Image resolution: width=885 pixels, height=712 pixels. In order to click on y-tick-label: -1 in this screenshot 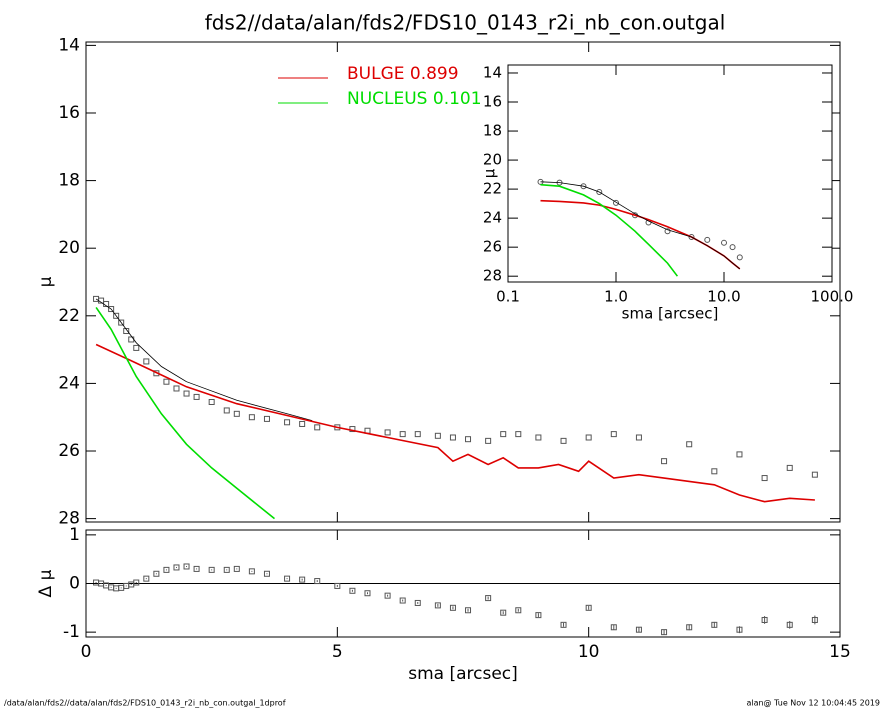, I will do `click(71, 632)`.